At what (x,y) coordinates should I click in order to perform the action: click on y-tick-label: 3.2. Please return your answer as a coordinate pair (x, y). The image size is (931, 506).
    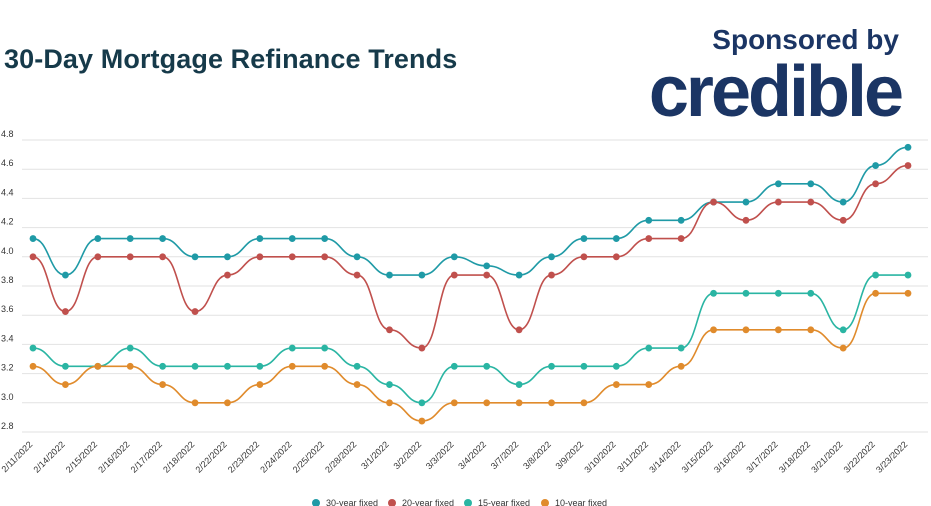
    Looking at the image, I should click on (7, 368).